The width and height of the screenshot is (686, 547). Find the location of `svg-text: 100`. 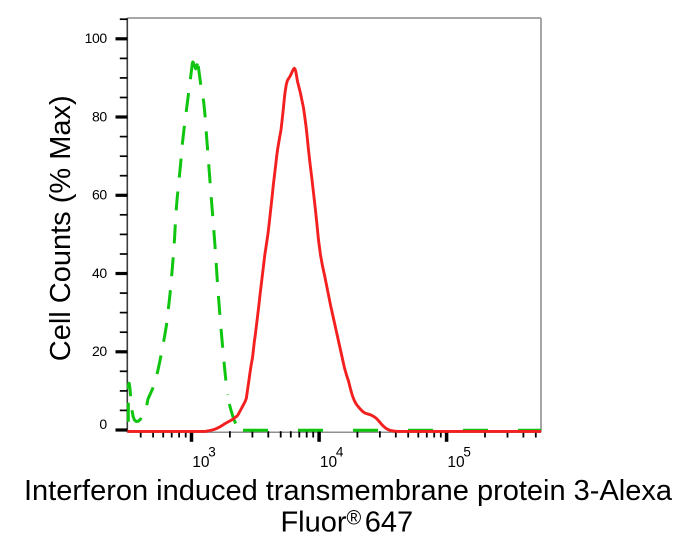

svg-text: 100 is located at coordinates (96, 38).